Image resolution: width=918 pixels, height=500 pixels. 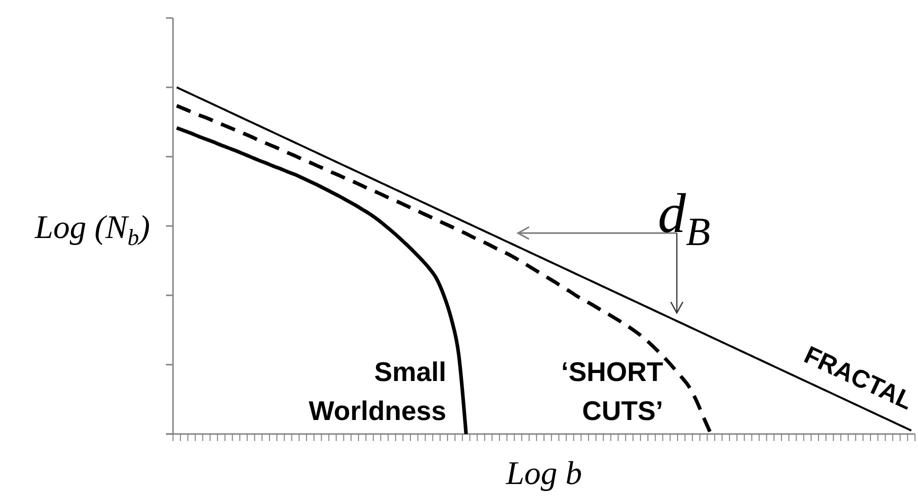 What do you see at coordinates (92, 230) in the screenshot?
I see `y-axis-title: Log (N$_{b}$)` at bounding box center [92, 230].